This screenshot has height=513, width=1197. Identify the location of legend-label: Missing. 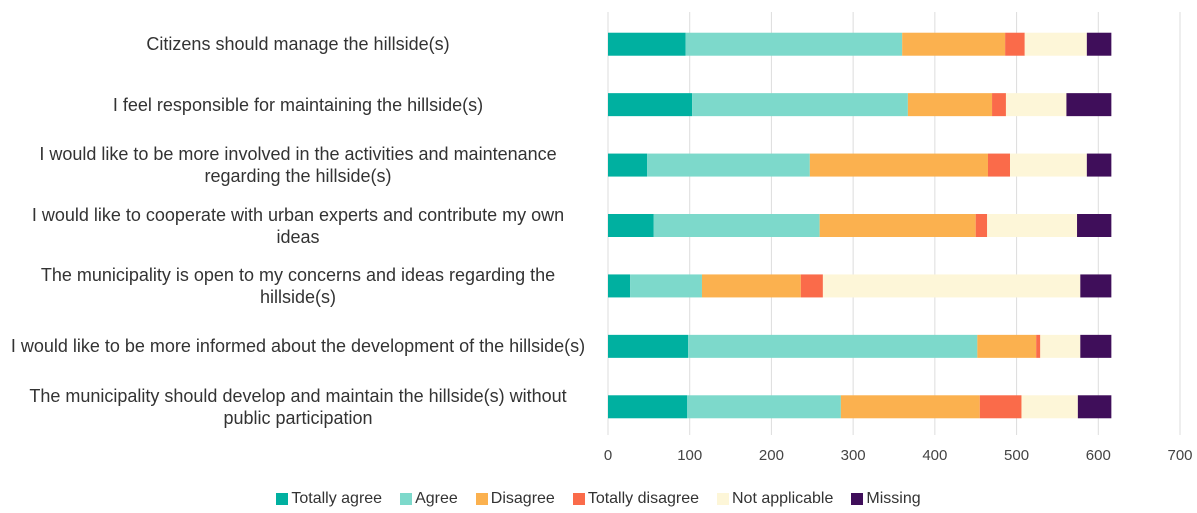
(893, 498).